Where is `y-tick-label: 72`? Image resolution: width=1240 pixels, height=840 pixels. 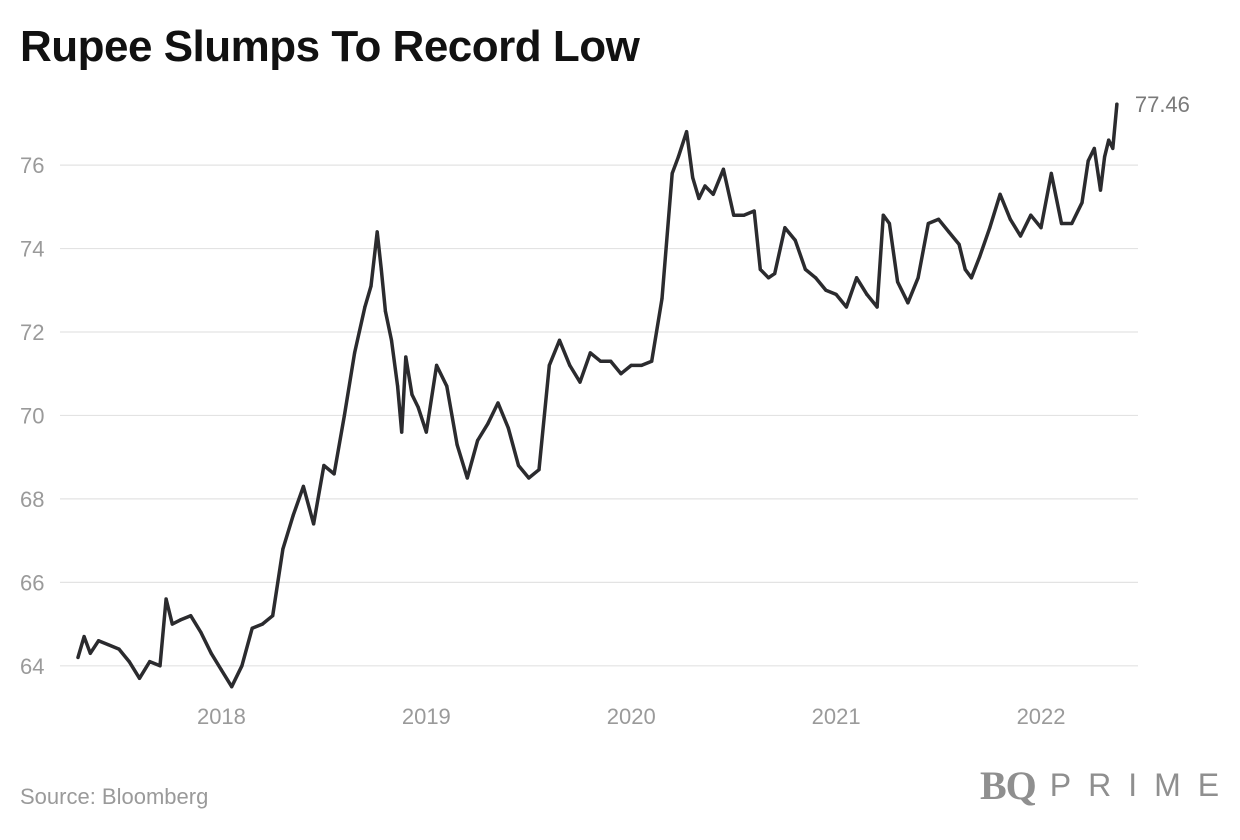 y-tick-label: 72 is located at coordinates (32, 332).